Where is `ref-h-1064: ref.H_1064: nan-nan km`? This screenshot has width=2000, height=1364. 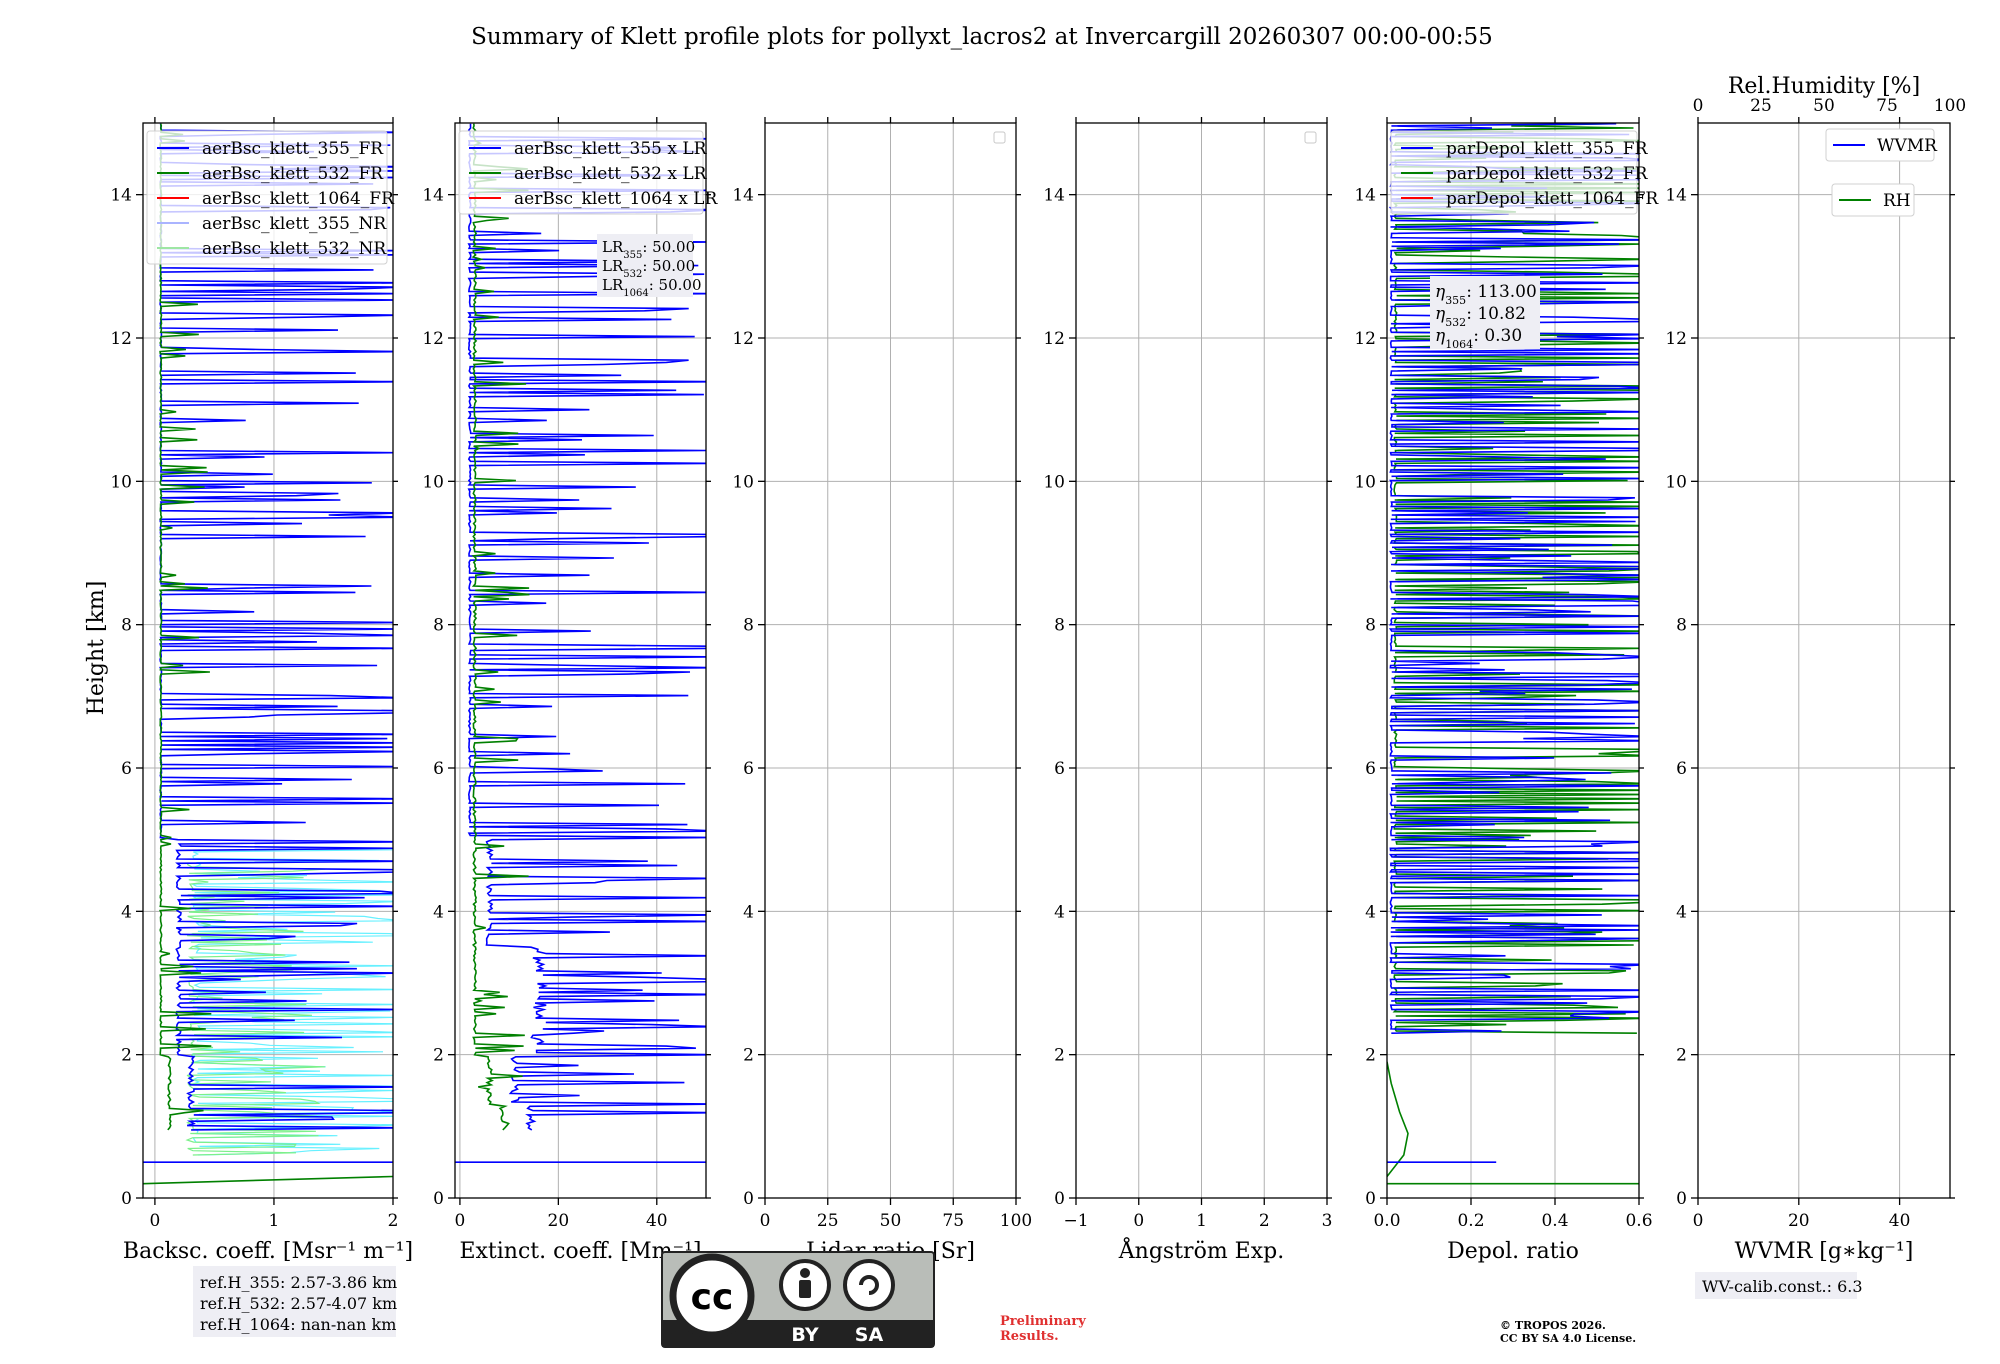
ref-h-1064: ref.H_1064: nan-nan km is located at coordinates (298, 1324).